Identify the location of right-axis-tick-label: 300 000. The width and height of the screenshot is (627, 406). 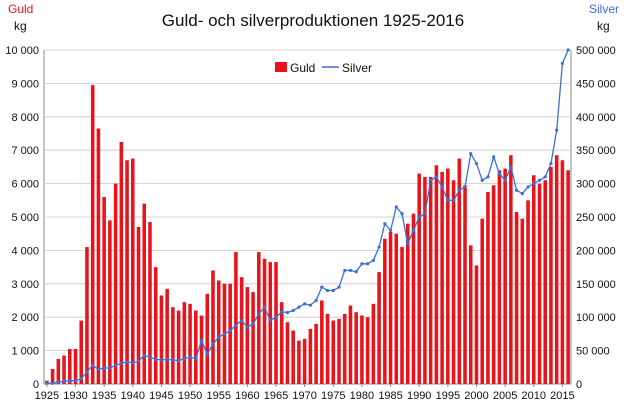
(596, 185).